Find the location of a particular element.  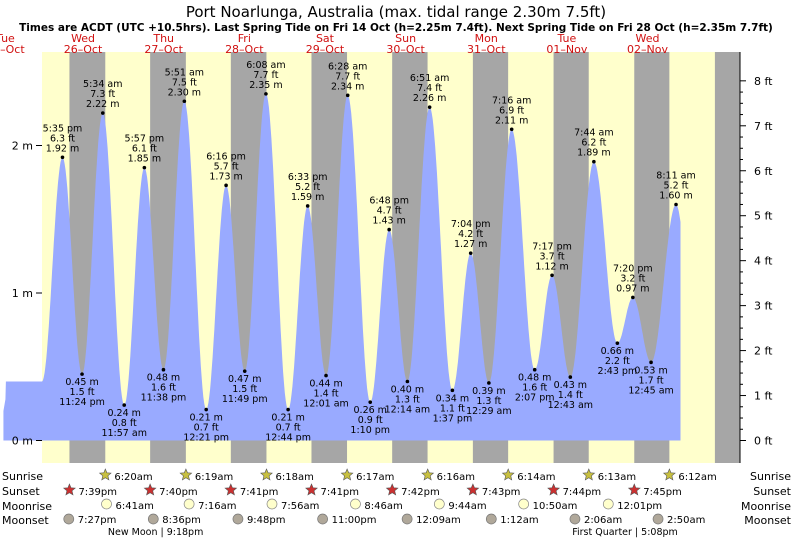

tide-height-m: 1.89 m is located at coordinates (593, 153).